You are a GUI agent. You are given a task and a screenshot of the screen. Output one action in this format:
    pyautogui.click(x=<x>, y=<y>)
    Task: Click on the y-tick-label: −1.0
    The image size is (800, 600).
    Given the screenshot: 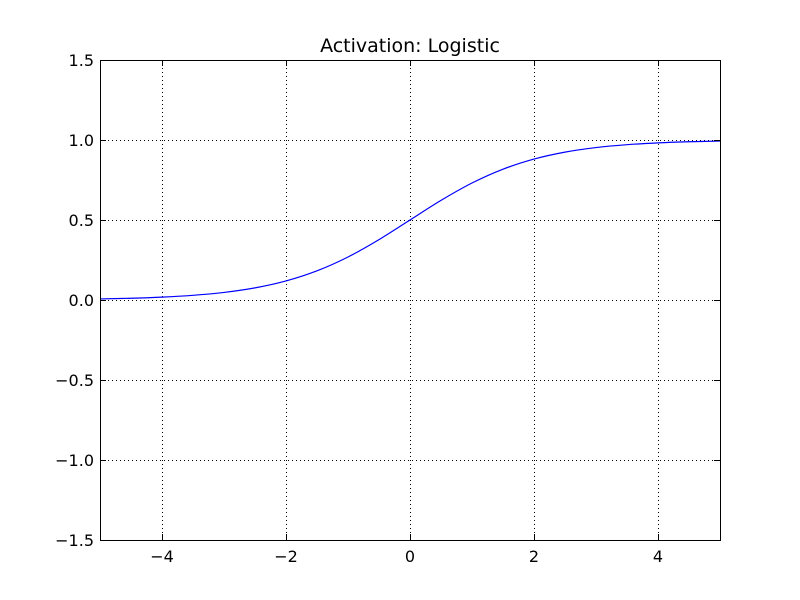 What is the action you would take?
    pyautogui.click(x=74, y=460)
    